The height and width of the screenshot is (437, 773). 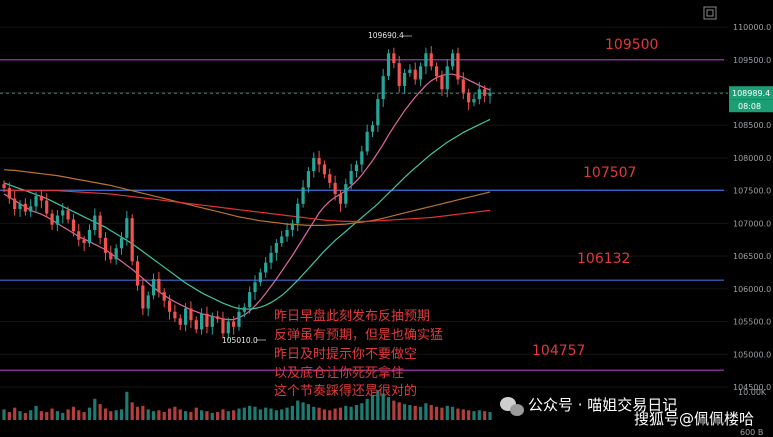 I want to click on moving-average-line, so click(x=247, y=206).